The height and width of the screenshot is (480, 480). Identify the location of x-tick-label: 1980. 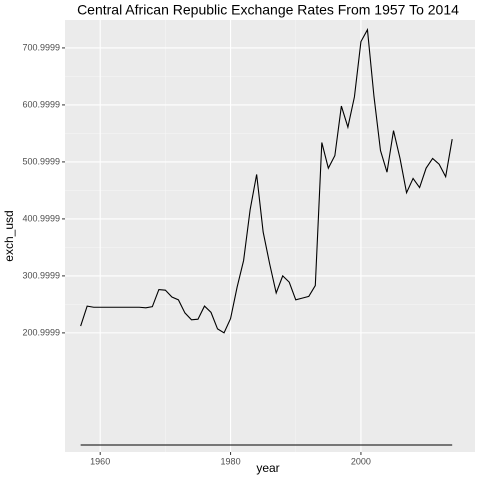
(231, 461).